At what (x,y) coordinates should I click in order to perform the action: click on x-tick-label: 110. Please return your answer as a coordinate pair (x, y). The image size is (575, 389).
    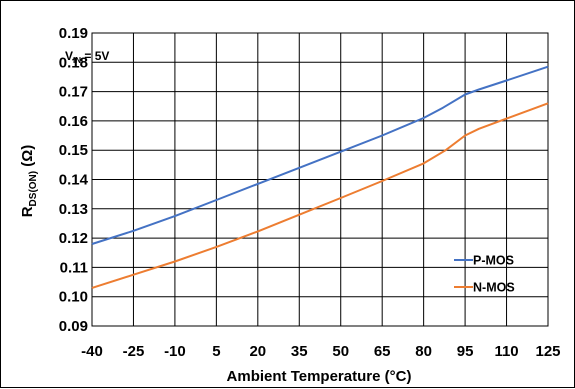
    Looking at the image, I should click on (506, 351).